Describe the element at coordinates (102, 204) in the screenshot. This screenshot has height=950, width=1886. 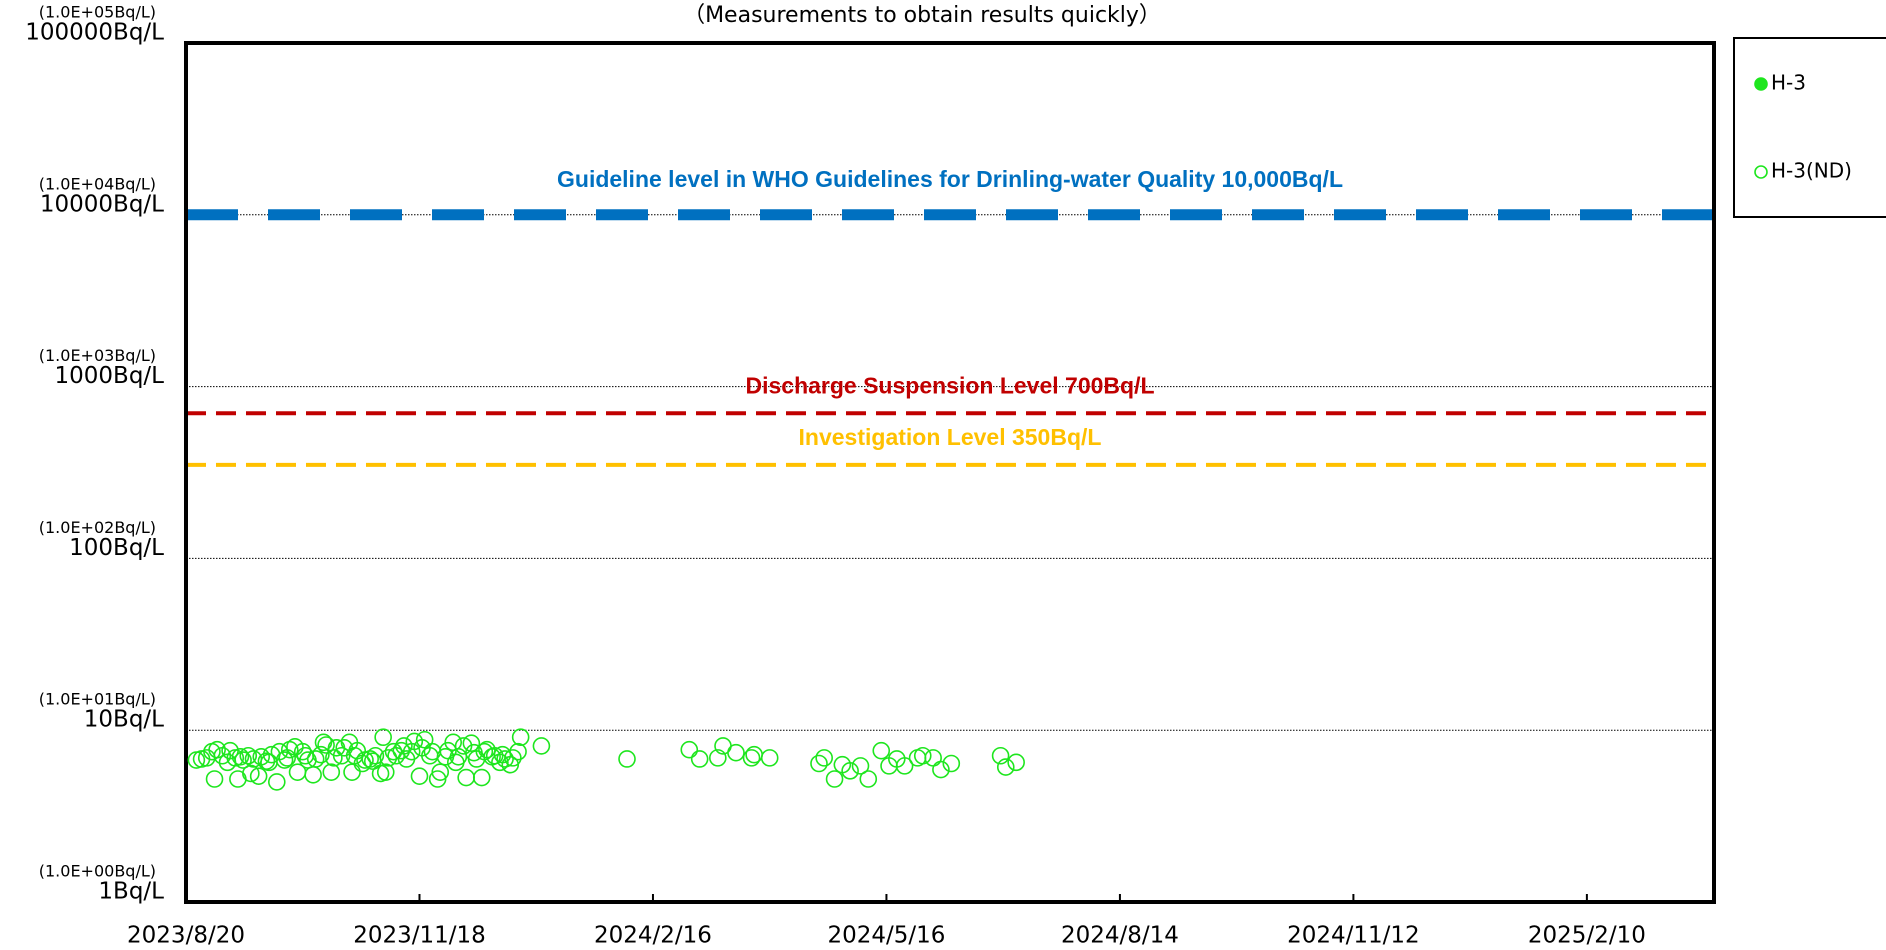
I see `y-tick-label: 10000Bq/L` at that location.